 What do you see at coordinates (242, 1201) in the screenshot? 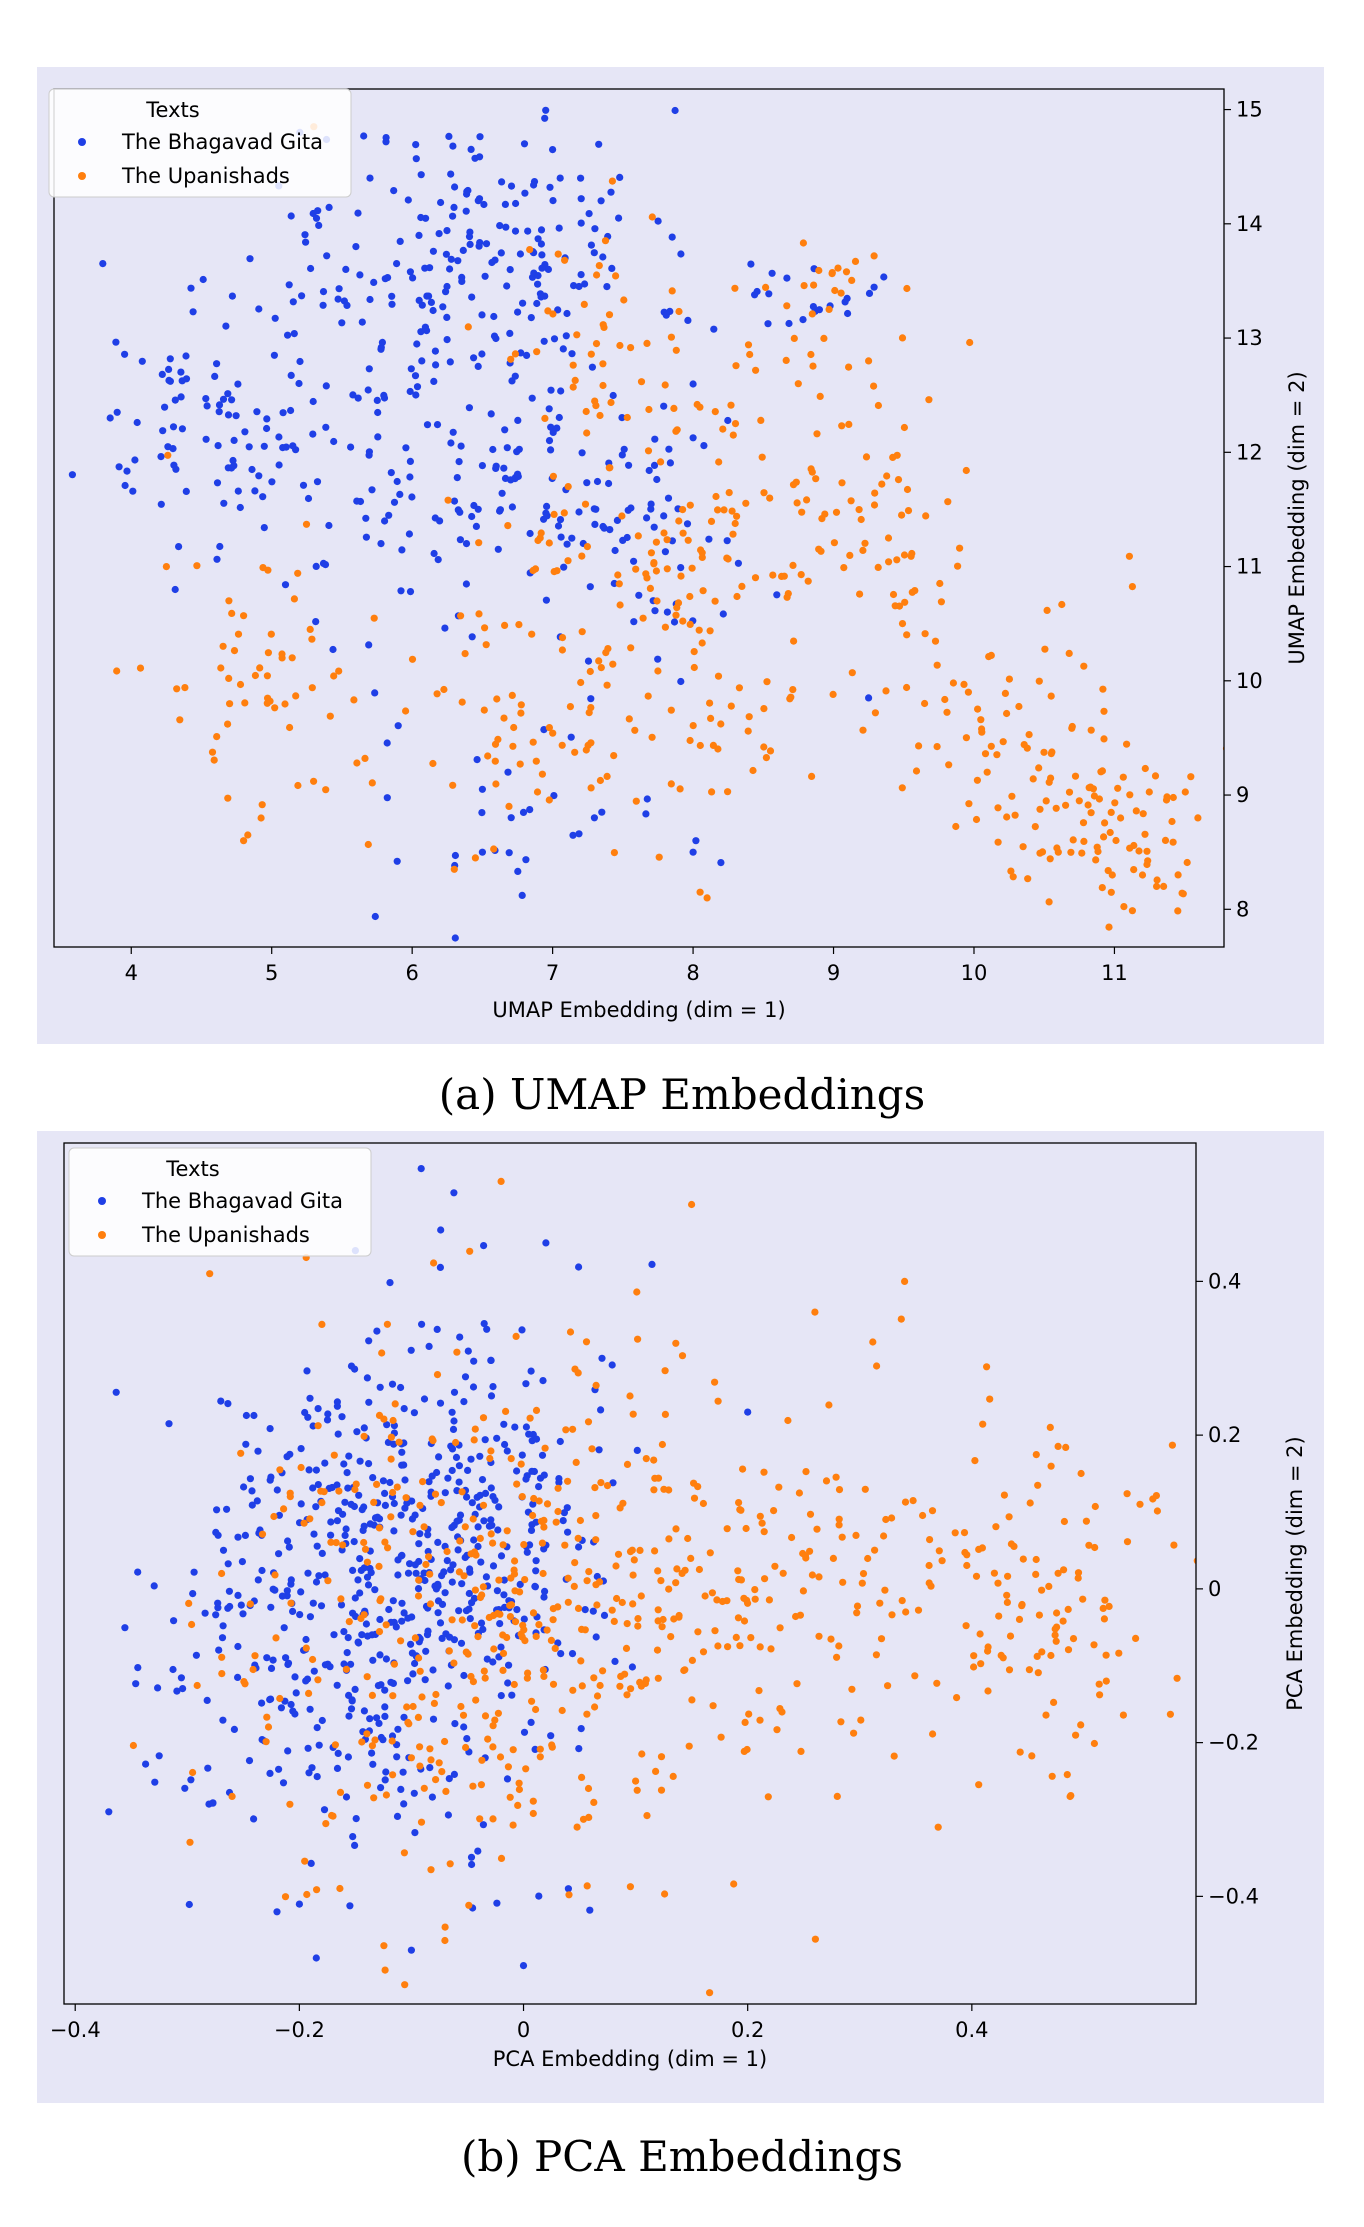
I see `legend-label: The Bhagavad Gita` at bounding box center [242, 1201].